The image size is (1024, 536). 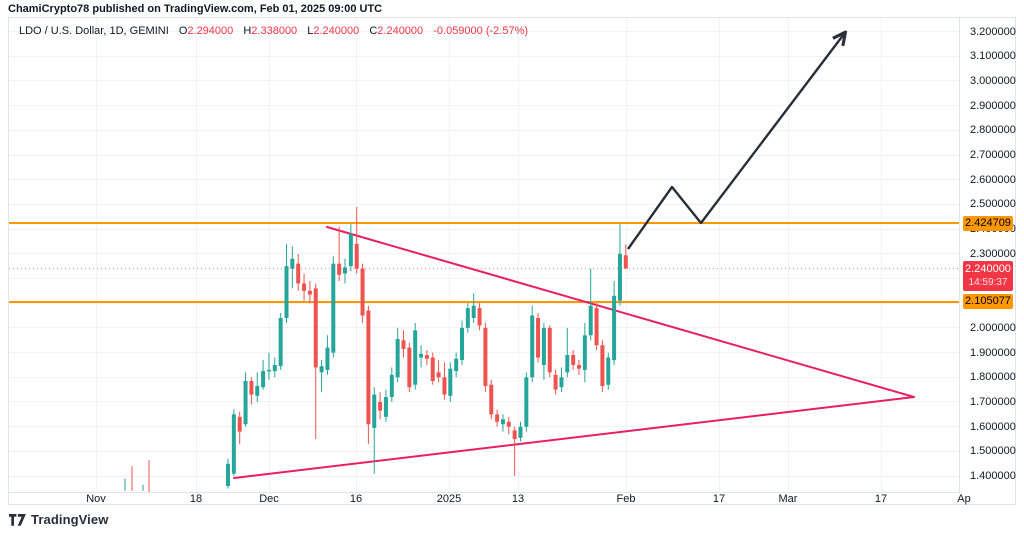 What do you see at coordinates (518, 499) in the screenshot?
I see `time-tick-label: 13` at bounding box center [518, 499].